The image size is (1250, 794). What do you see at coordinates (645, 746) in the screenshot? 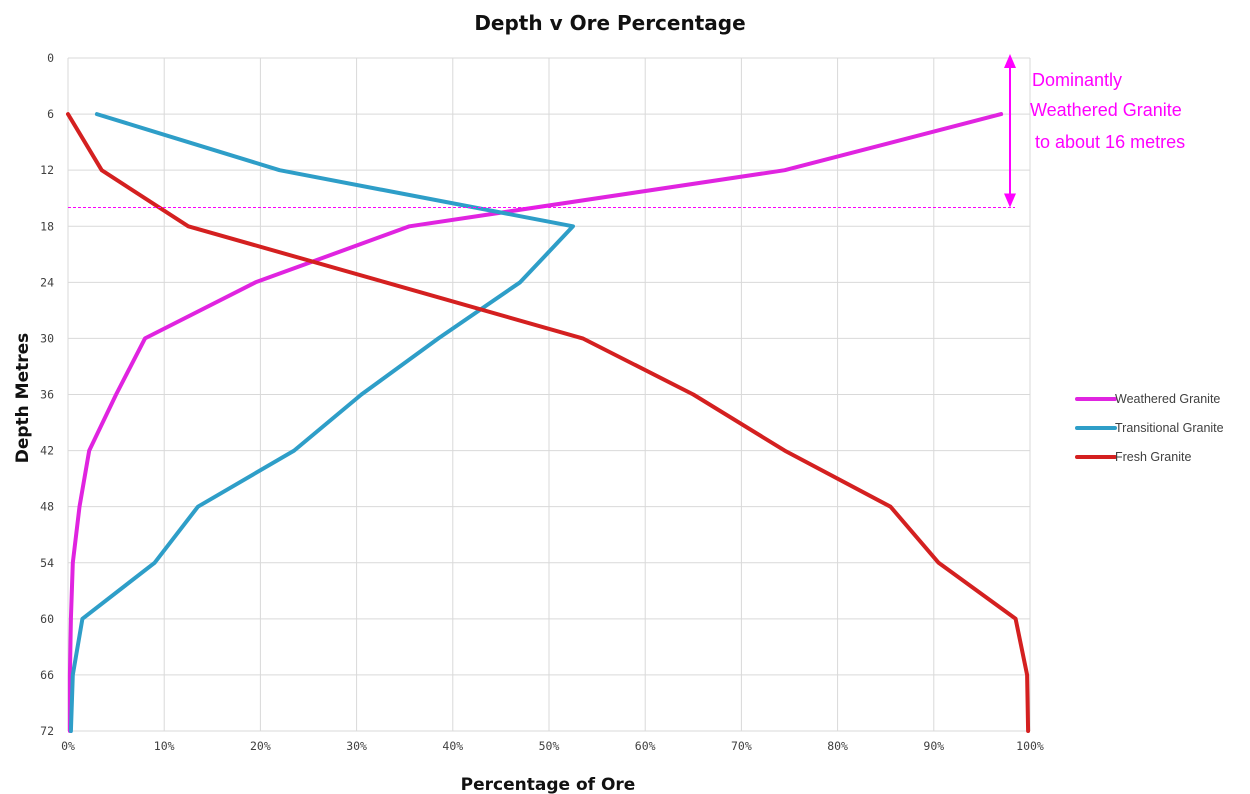
I see `x-tick-label: 60%` at bounding box center [645, 746].